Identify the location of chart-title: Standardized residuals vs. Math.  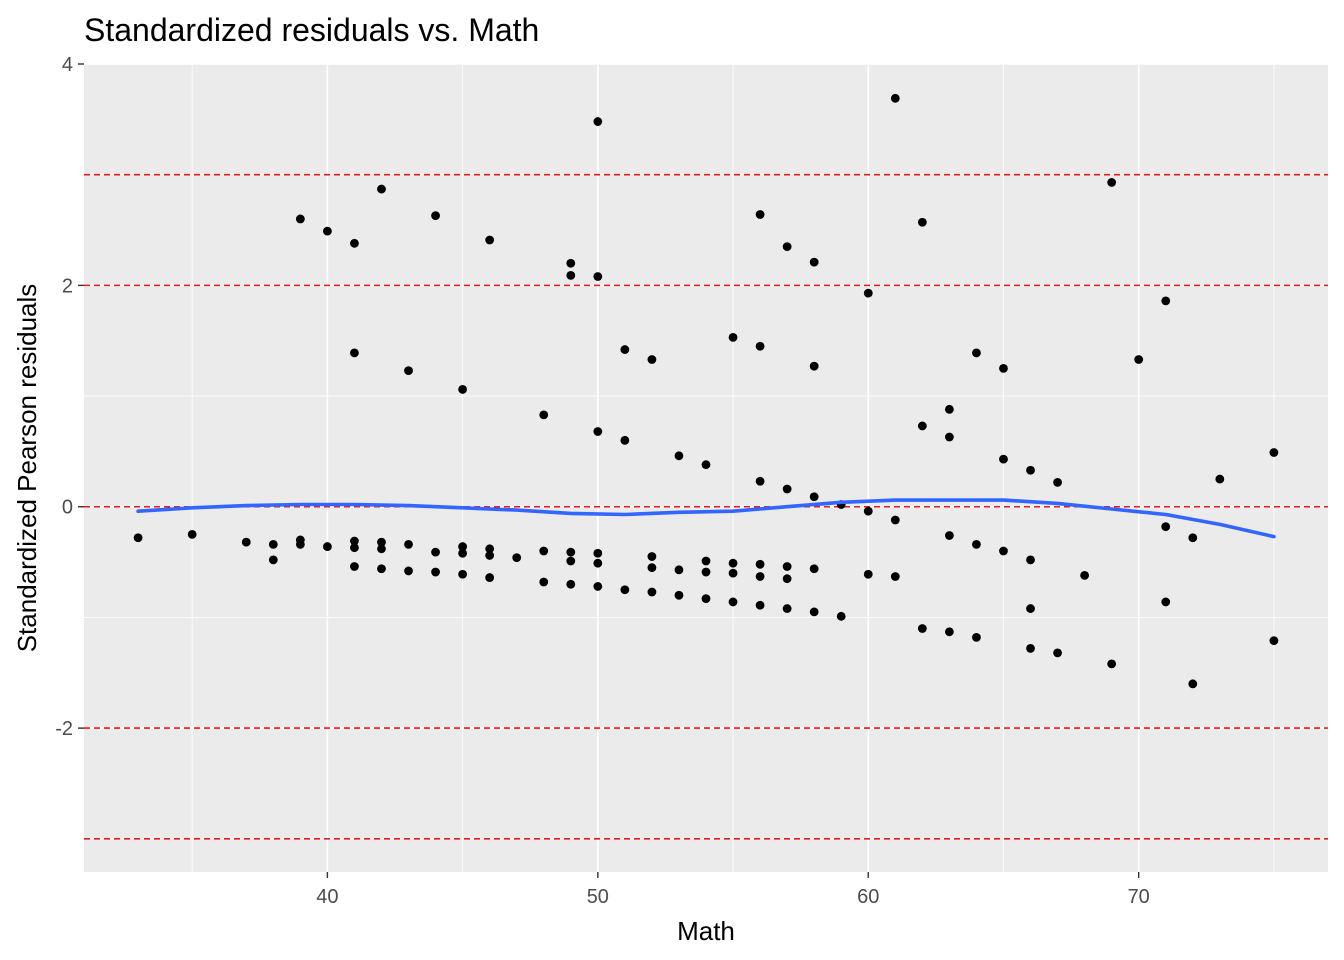
(311, 30).